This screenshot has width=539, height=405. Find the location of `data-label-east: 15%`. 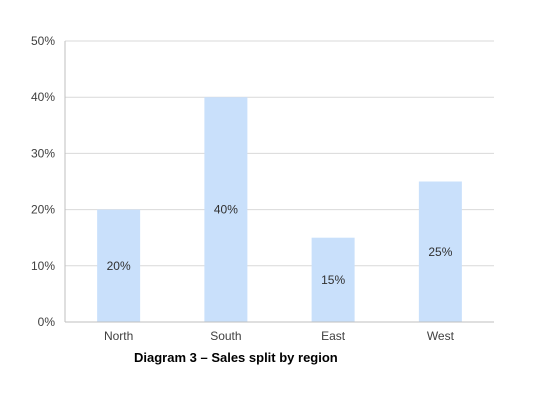

data-label-east: 15% is located at coordinates (333, 280).